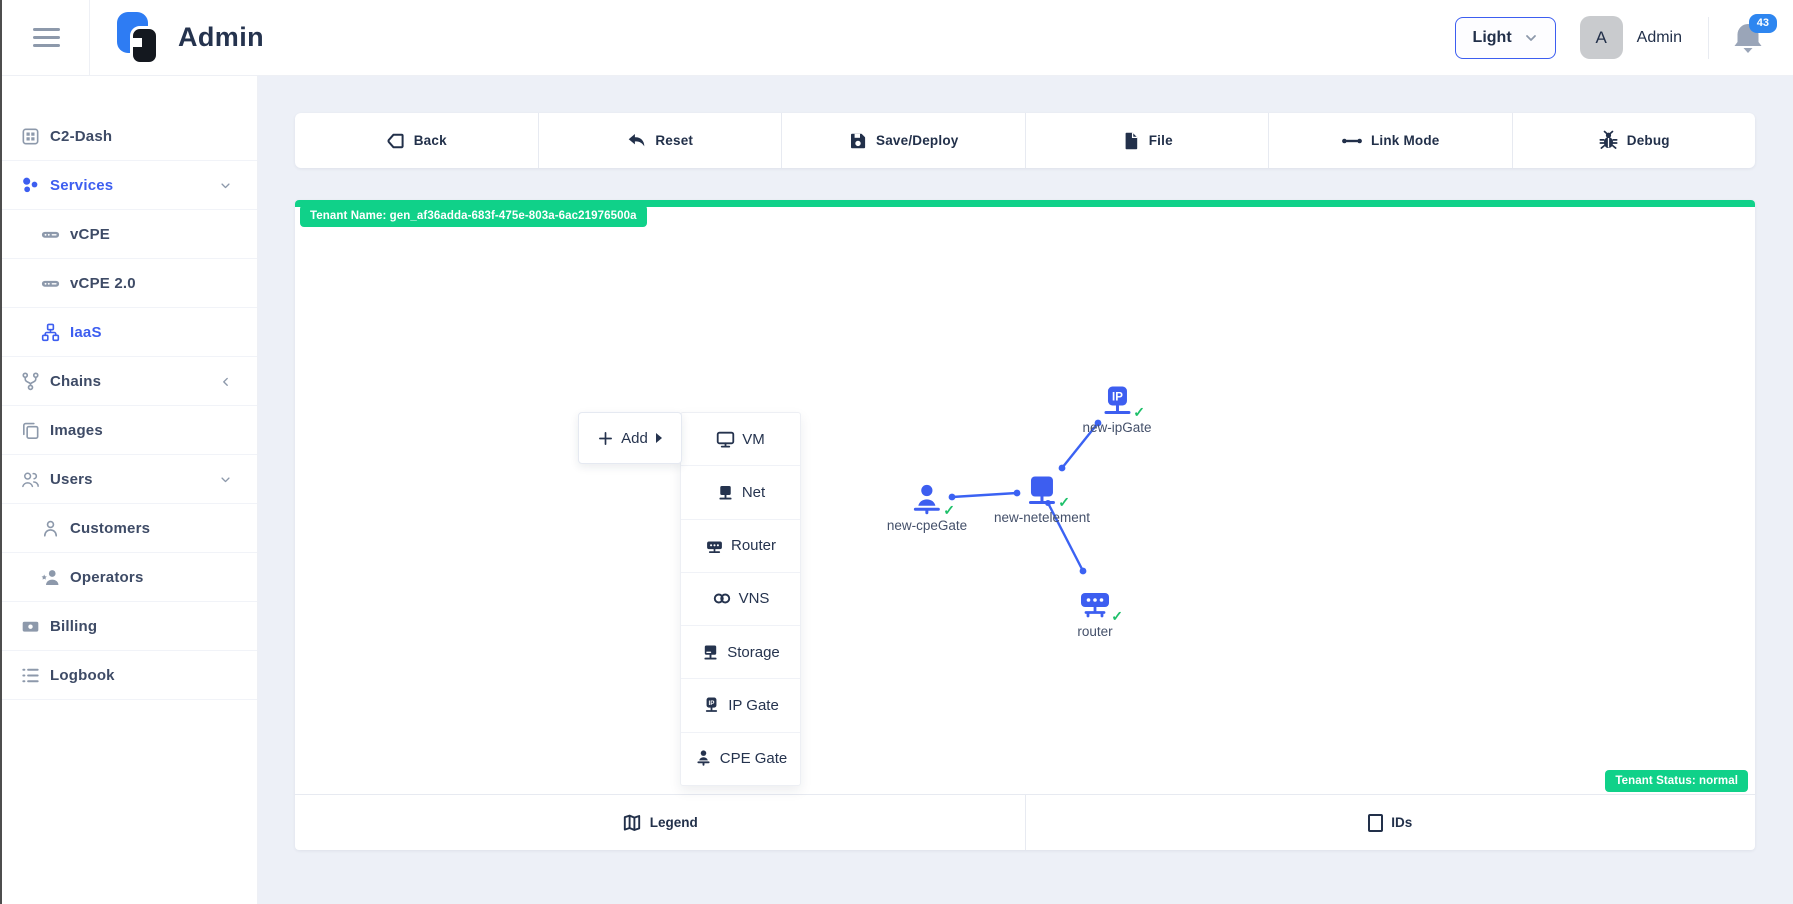  I want to click on reset-button: Reset, so click(660, 140).